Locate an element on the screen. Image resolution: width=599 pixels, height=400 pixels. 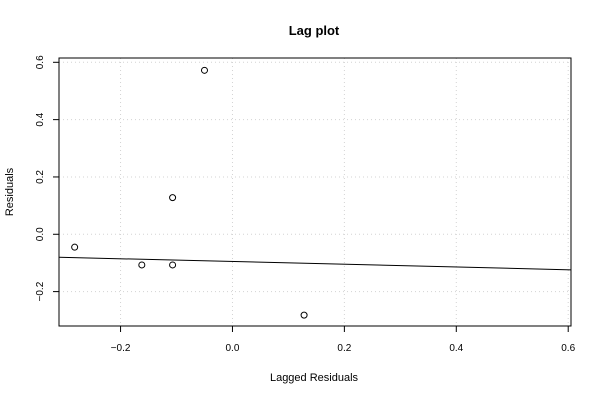
y-axis-label: Residuals is located at coordinates (10, 191).